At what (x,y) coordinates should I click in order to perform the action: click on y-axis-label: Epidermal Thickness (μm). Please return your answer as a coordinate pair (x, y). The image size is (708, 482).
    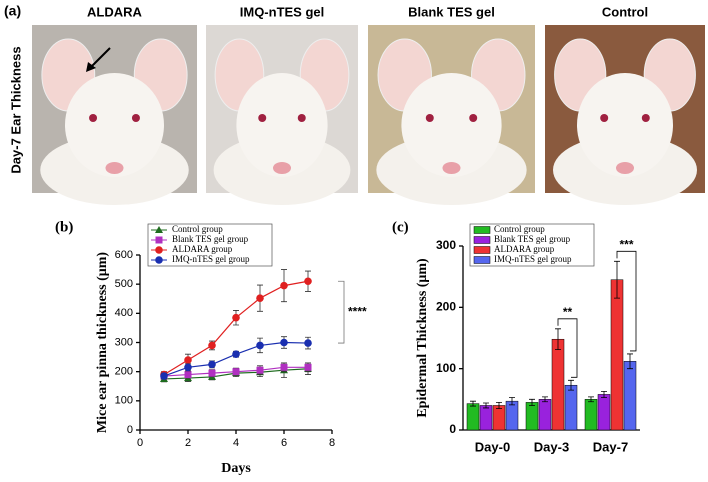
    Looking at the image, I should click on (422, 338).